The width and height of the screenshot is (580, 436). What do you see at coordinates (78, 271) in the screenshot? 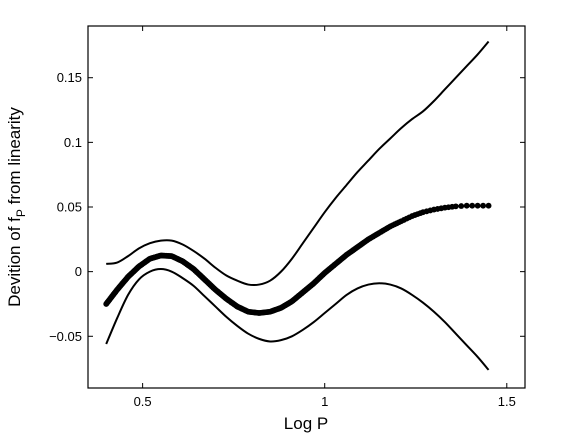
I see `y-tick-label: 0` at bounding box center [78, 271].